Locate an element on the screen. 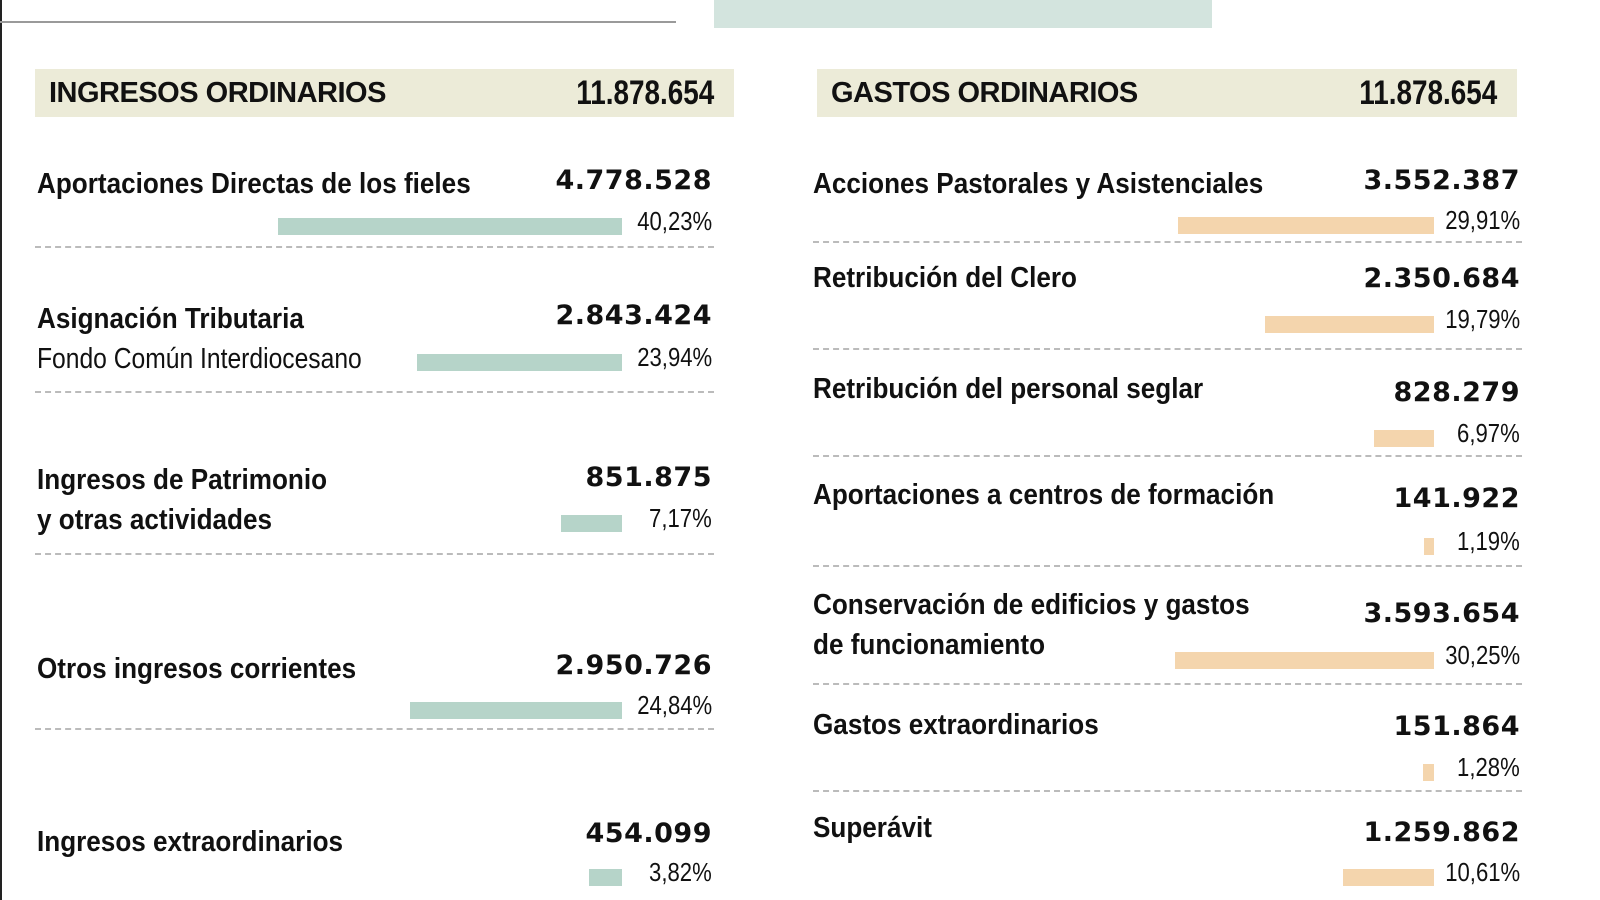  expense-item-label: Retribución del personal seglar is located at coordinates (1008, 389).